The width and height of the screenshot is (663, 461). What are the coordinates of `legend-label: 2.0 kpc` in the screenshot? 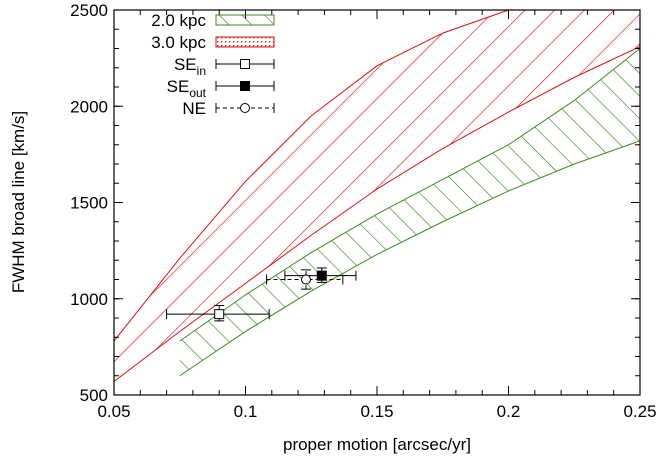 It's located at (178, 20).